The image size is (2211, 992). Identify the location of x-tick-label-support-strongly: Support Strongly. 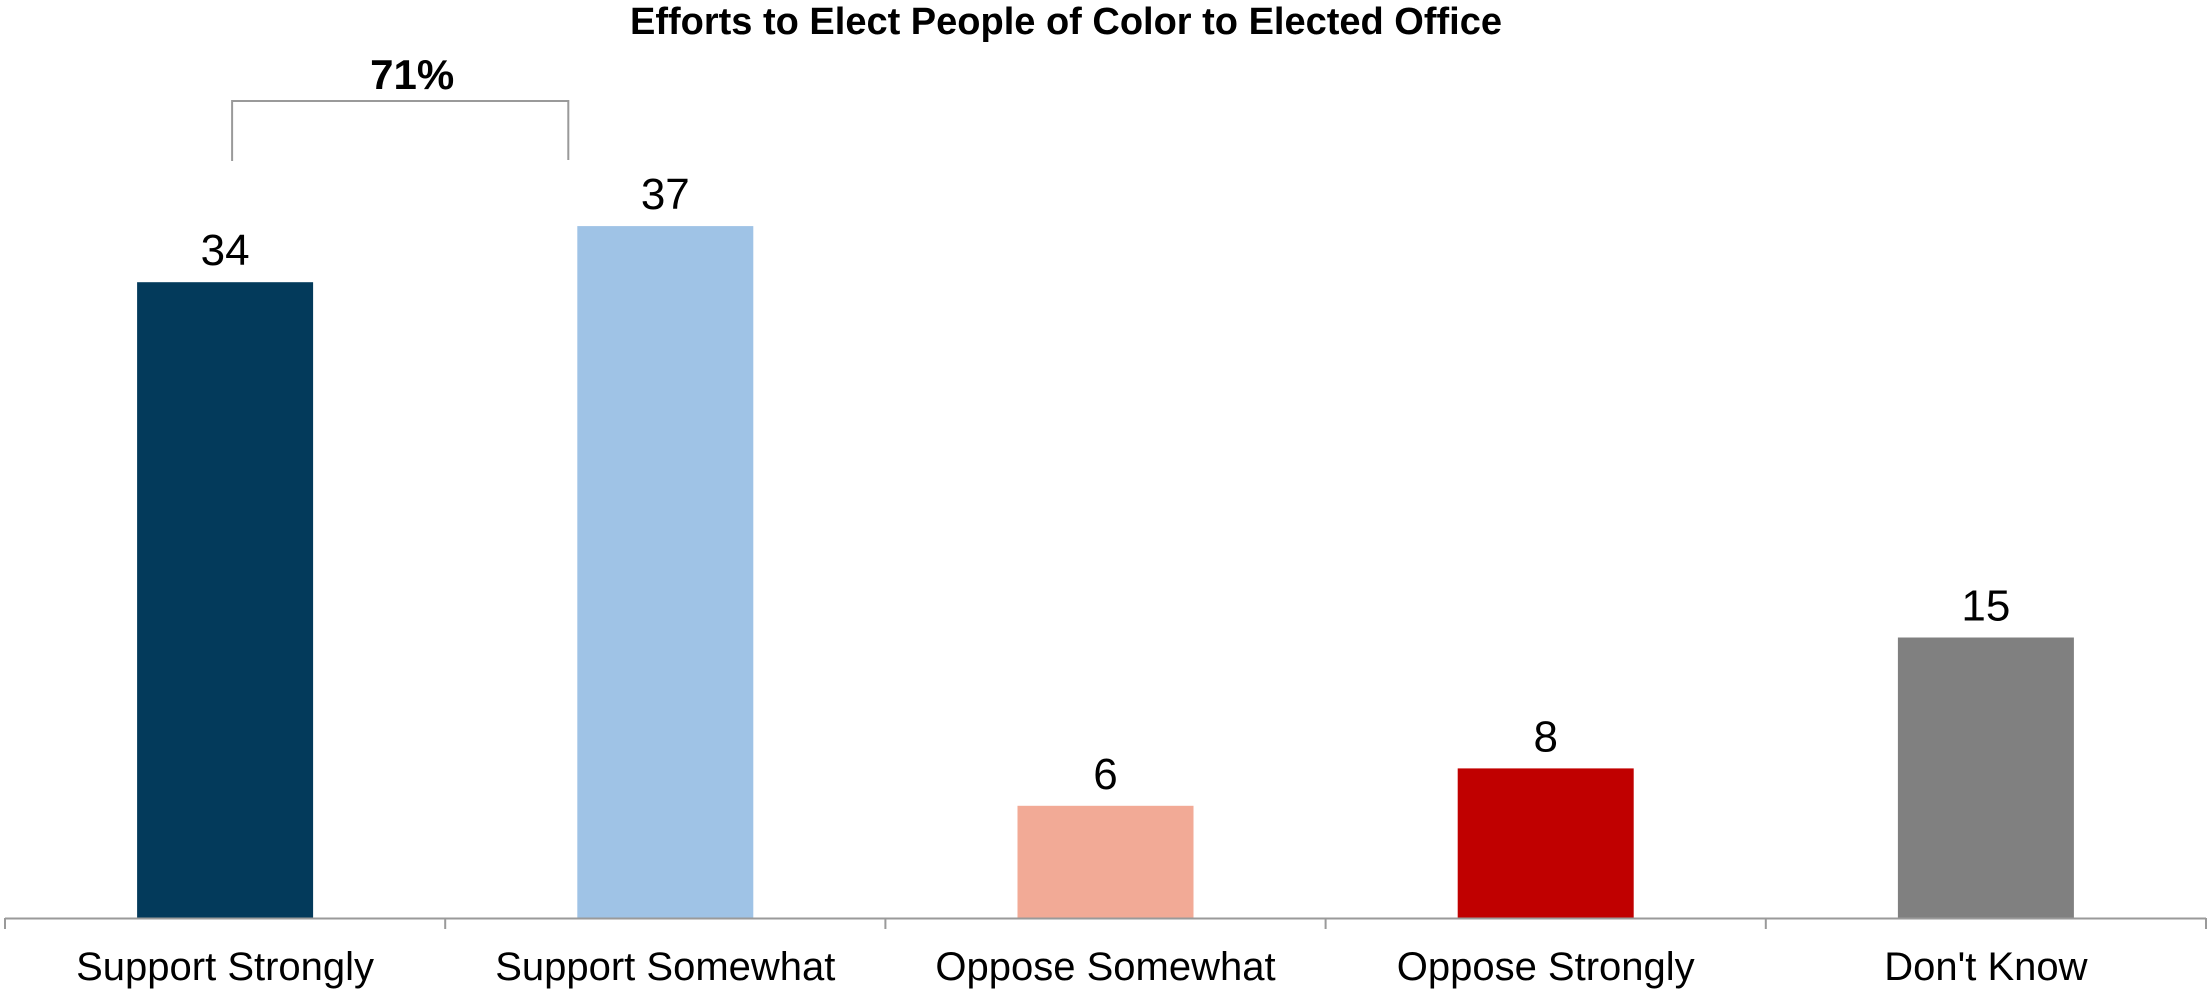
(225, 967).